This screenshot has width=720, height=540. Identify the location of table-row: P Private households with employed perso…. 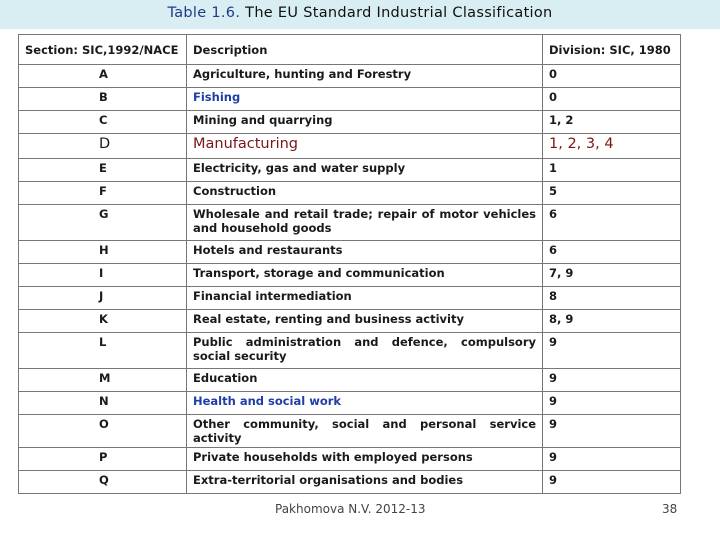
(349, 459).